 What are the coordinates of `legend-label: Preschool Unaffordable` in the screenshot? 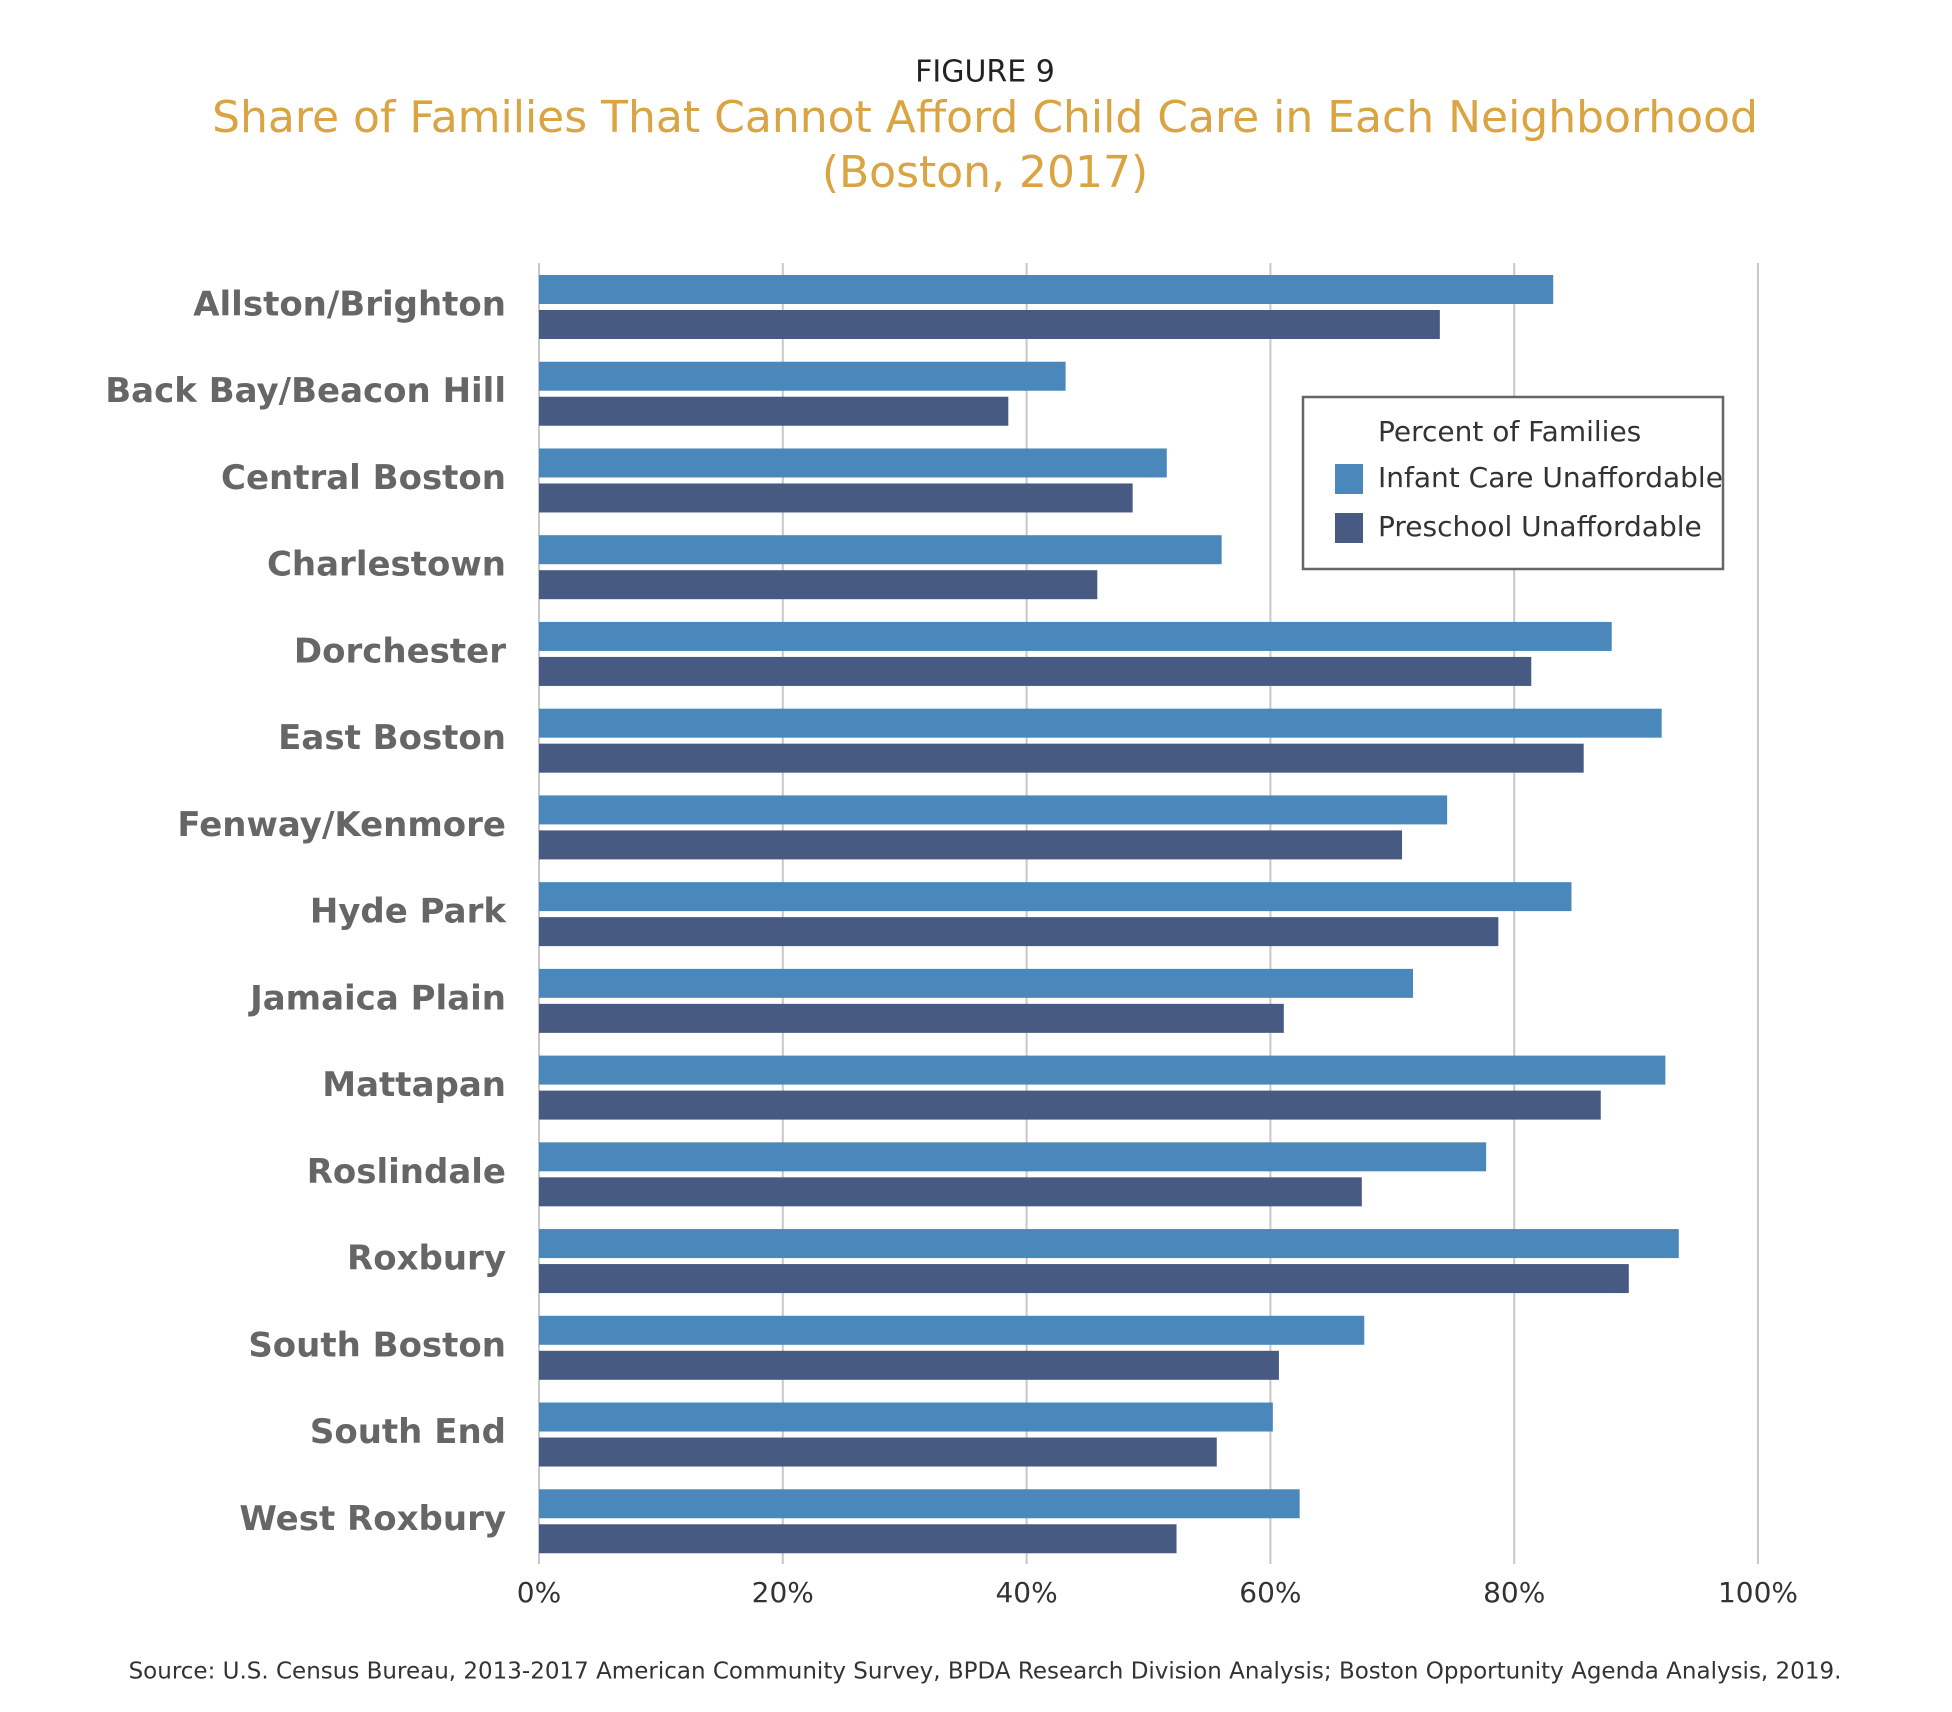 It's located at (1540, 526).